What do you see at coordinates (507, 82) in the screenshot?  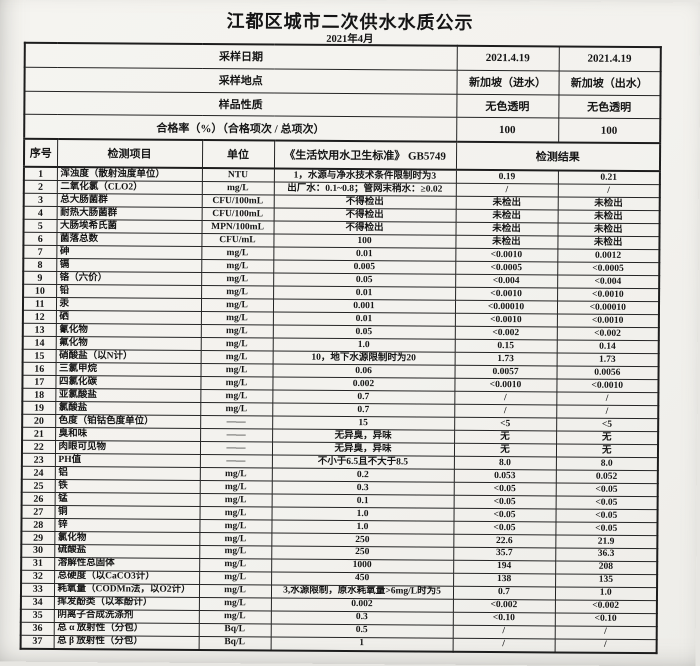 I see `info-value-inlet: 新加坡（进水）` at bounding box center [507, 82].